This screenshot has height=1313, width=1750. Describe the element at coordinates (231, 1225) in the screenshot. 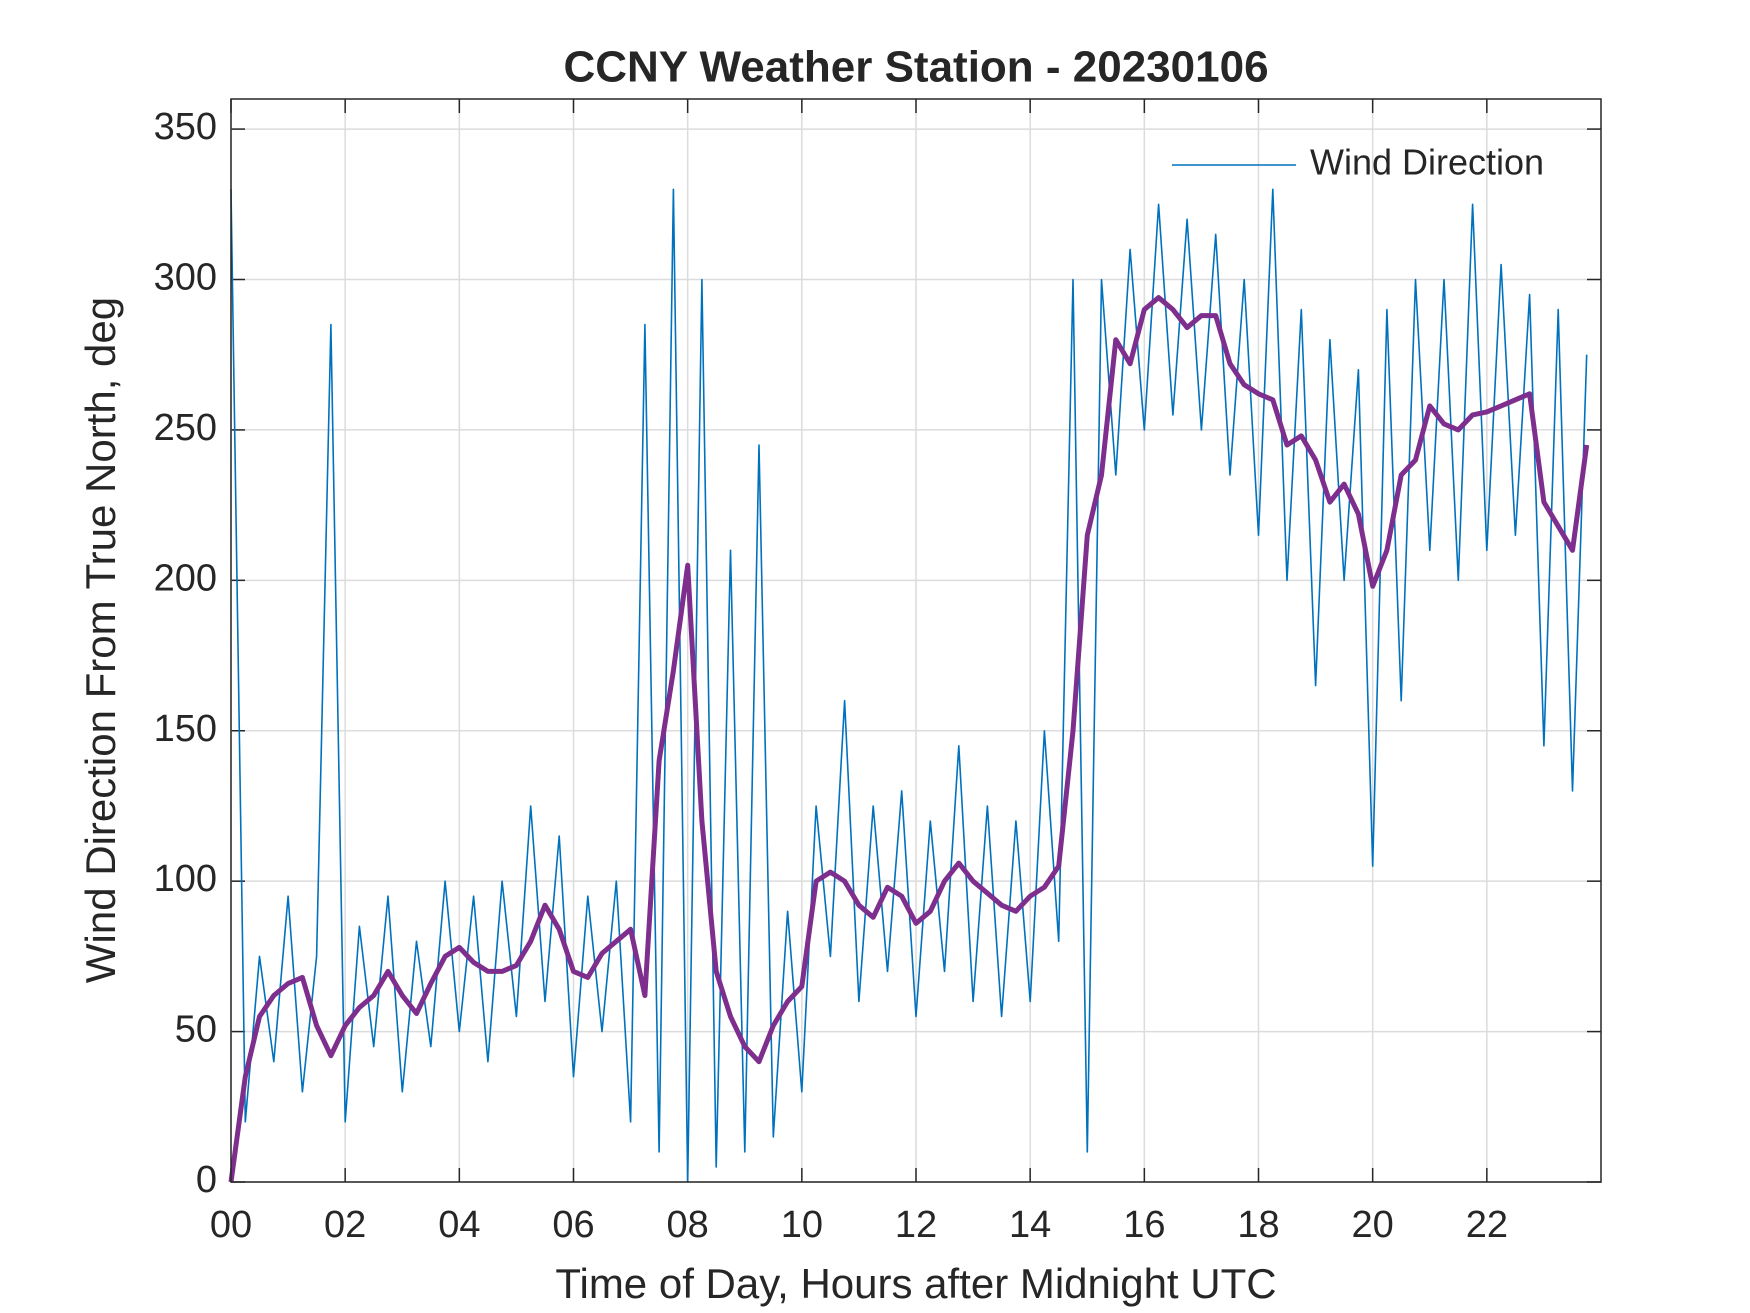

I see `x-tick-label: 00` at that location.